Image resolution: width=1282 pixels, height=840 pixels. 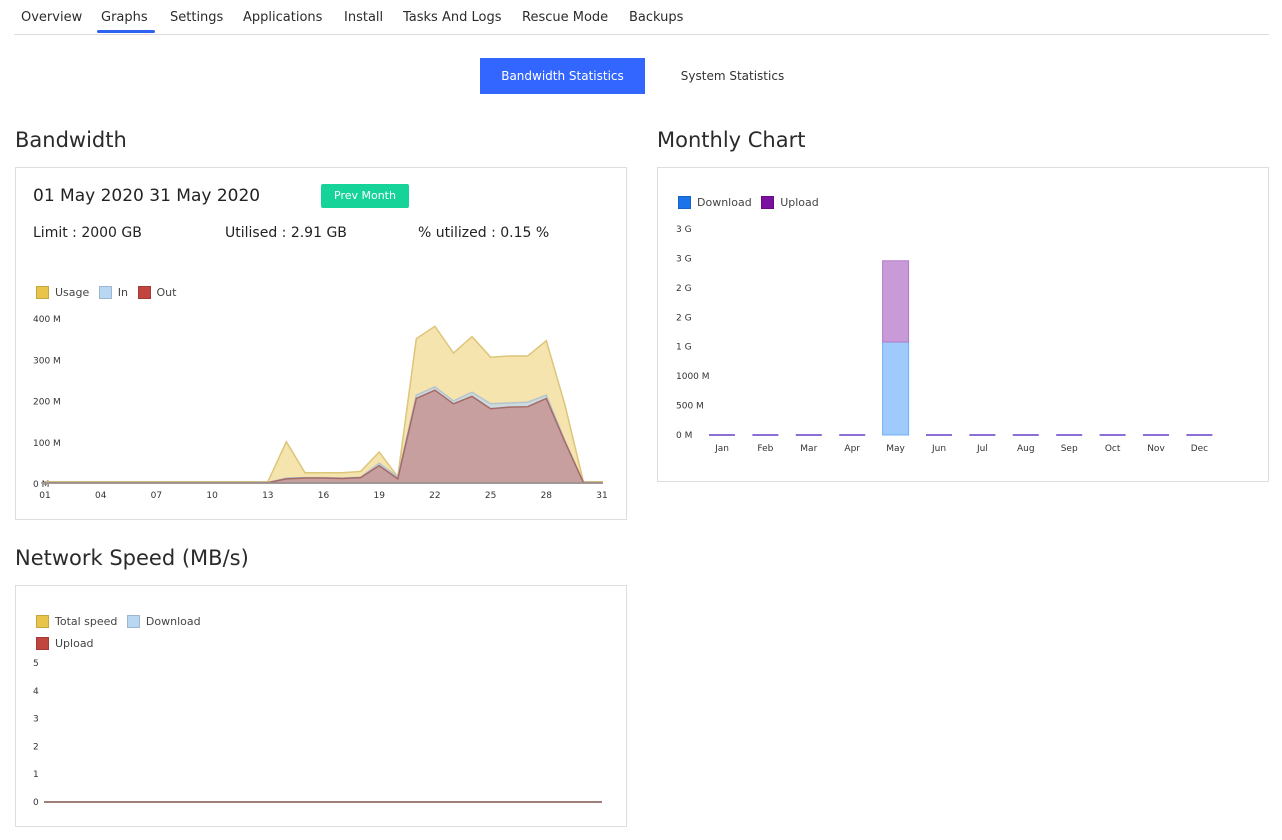 I want to click on total-speed-swatch, so click(x=42, y=621).